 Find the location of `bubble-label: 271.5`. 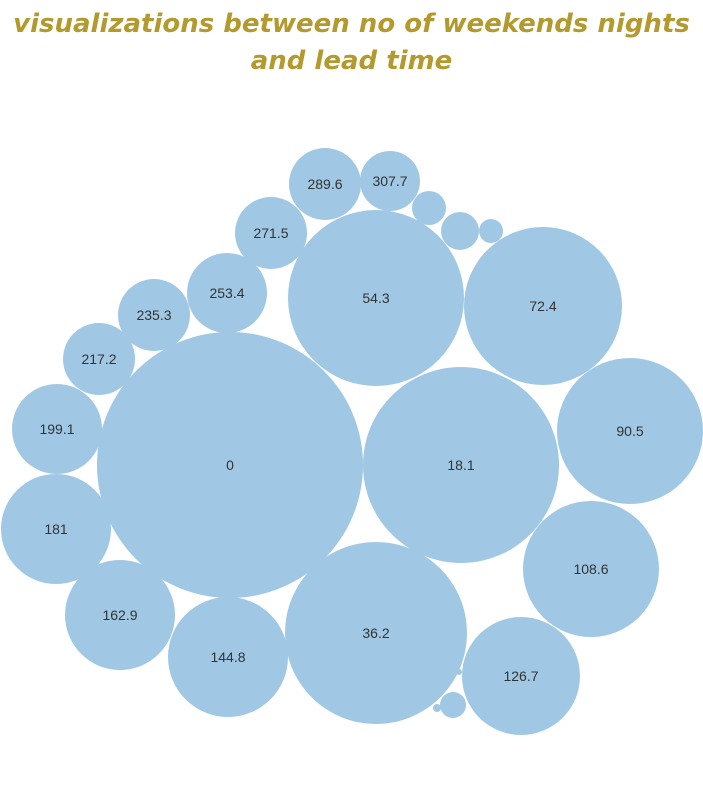

bubble-label: 271.5 is located at coordinates (270, 233).